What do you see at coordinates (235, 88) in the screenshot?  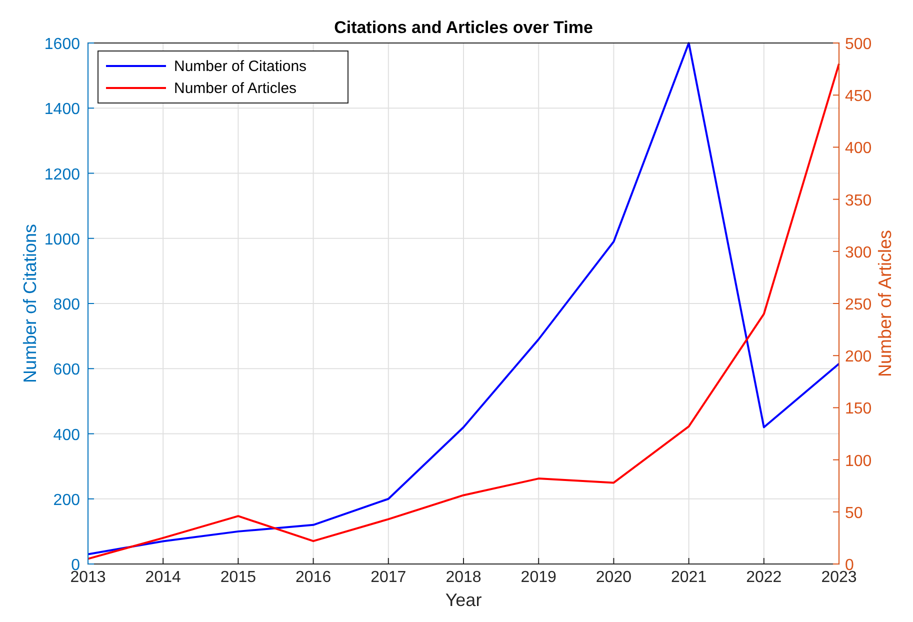 I see `legend-label: Number of Articles` at bounding box center [235, 88].